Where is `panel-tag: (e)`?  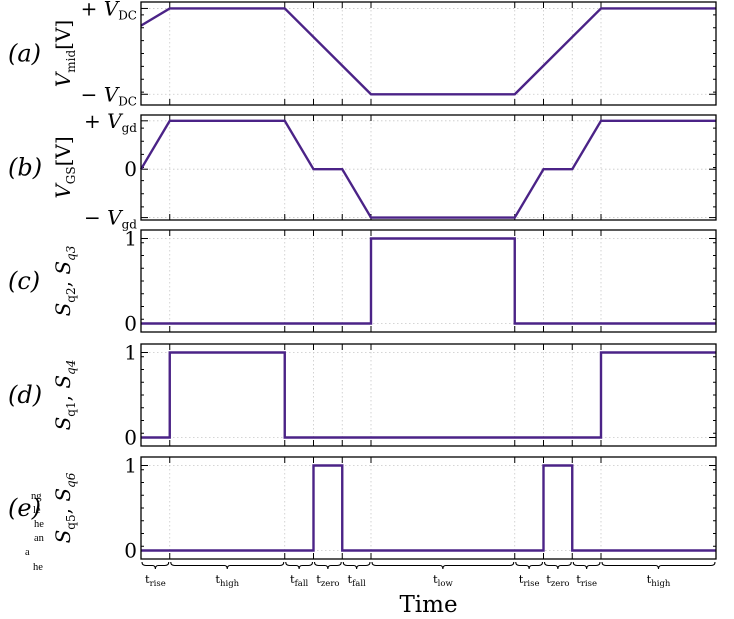
panel-tag: (e) is located at coordinates (24, 508).